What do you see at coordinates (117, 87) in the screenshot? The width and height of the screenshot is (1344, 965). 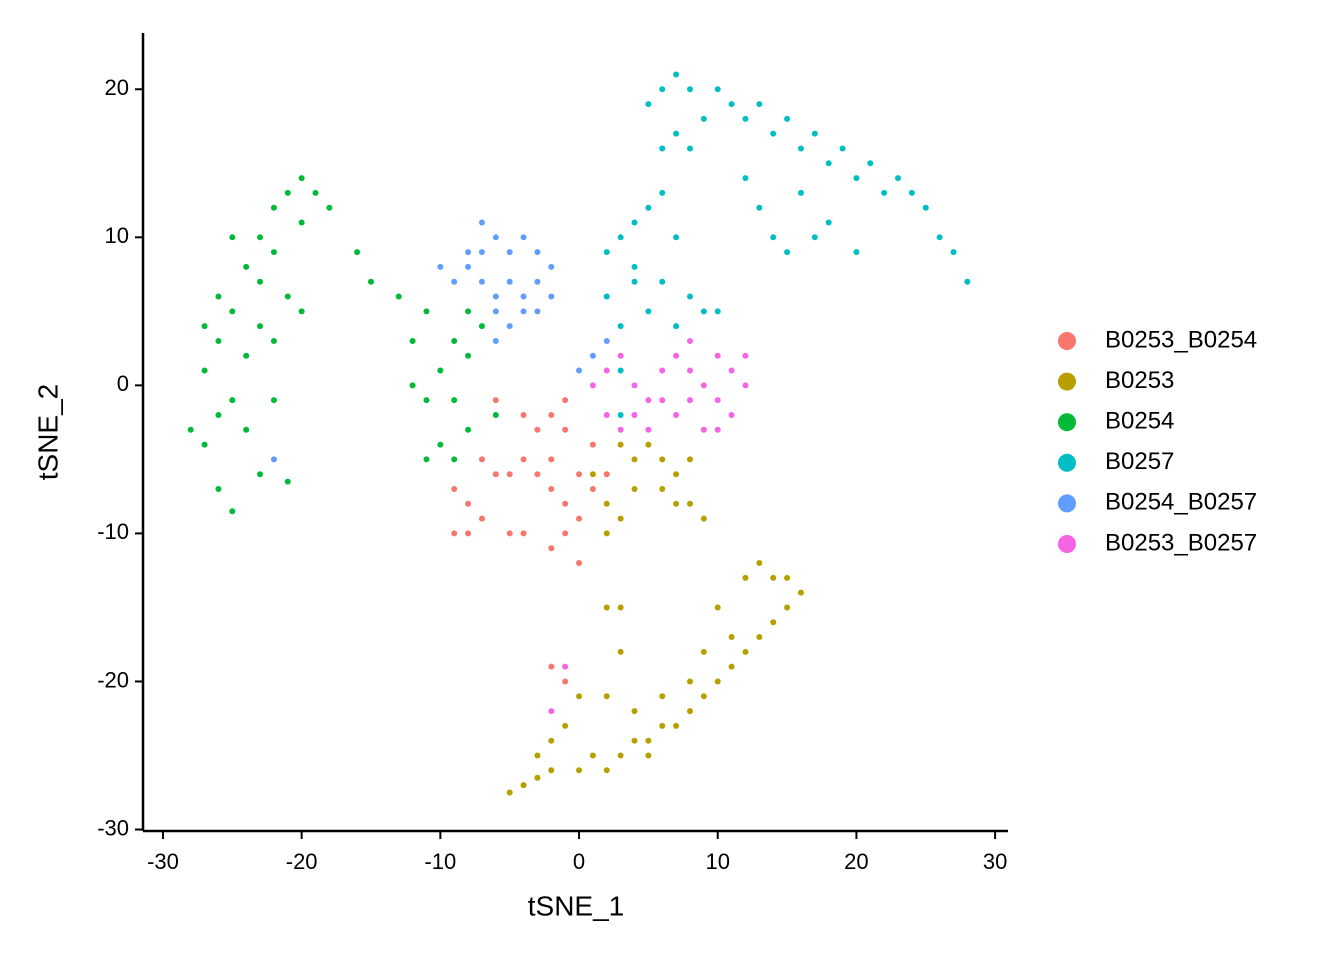 I see `y-tick-label: 20` at bounding box center [117, 87].